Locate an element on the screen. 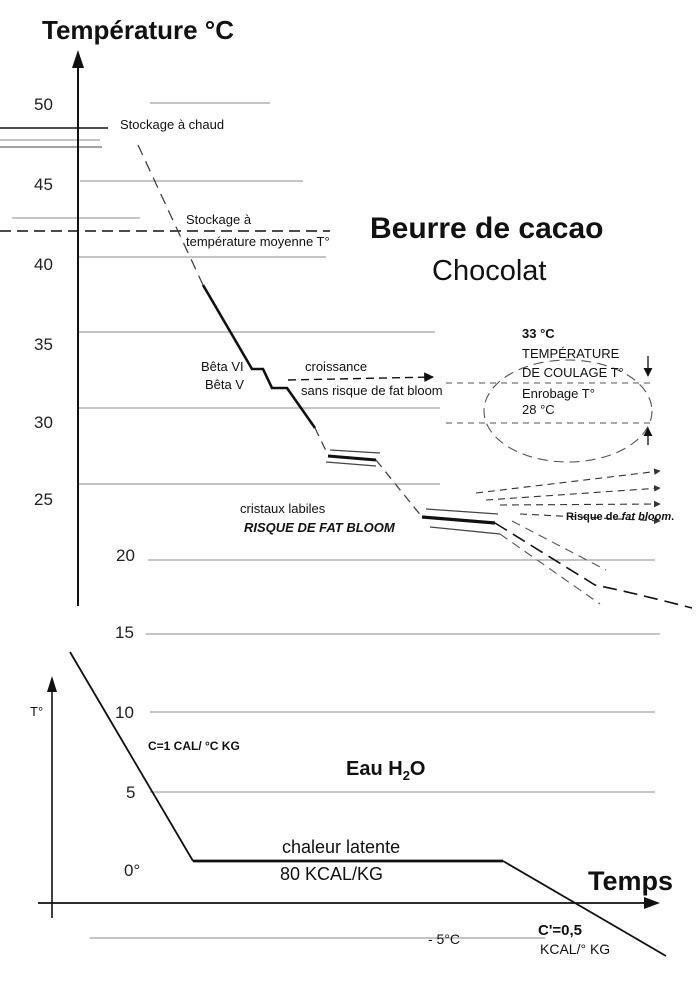  tick-40: 40 is located at coordinates (43, 264).